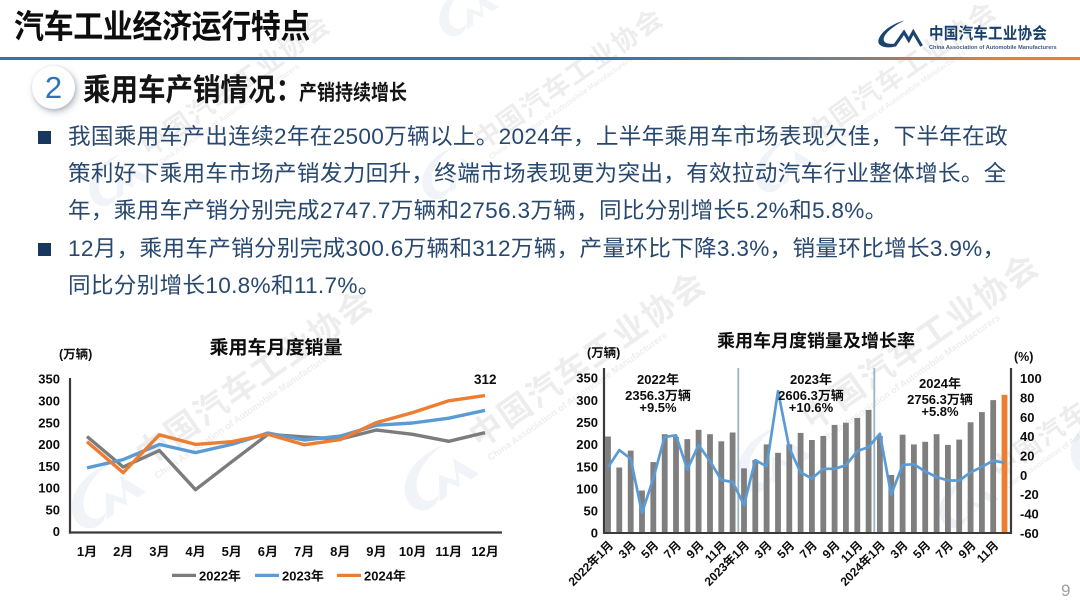 The height and width of the screenshot is (607, 1080). I want to click on svg-text: 40, so click(1027, 436).